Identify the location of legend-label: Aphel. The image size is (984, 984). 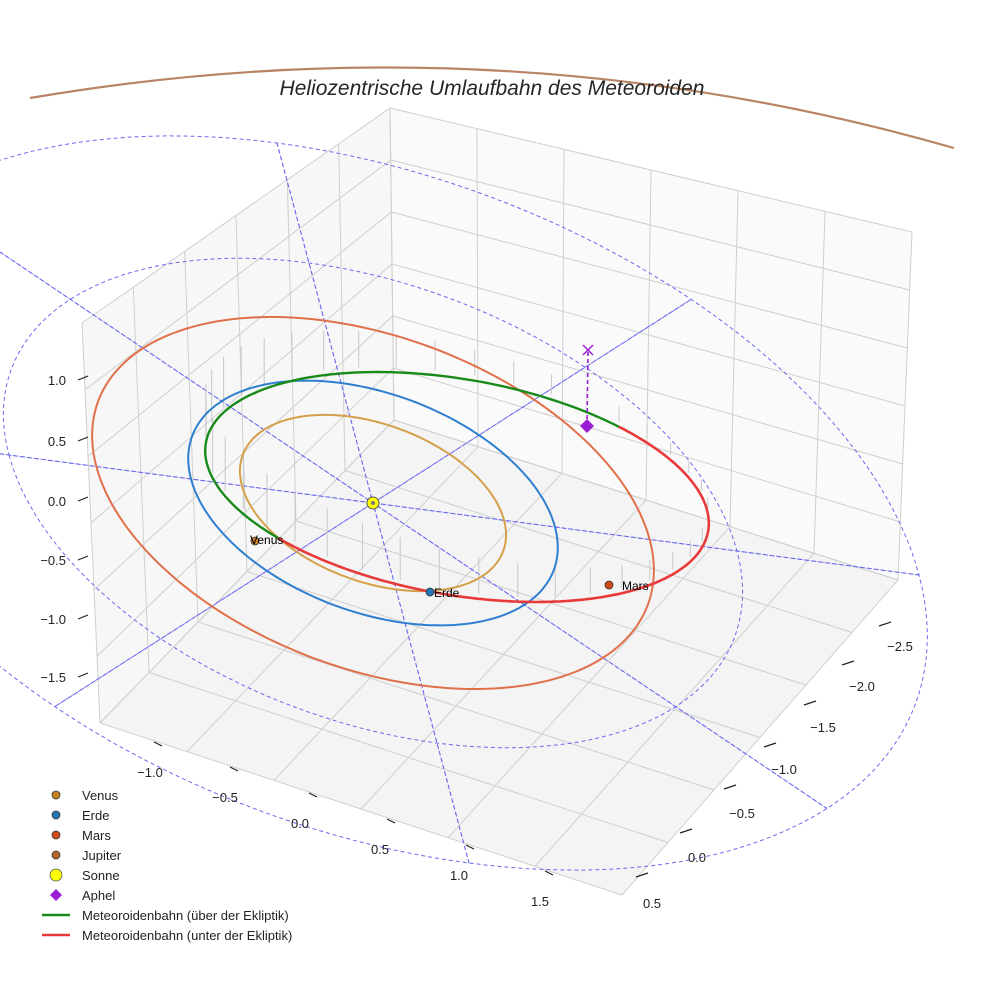
(98, 895).